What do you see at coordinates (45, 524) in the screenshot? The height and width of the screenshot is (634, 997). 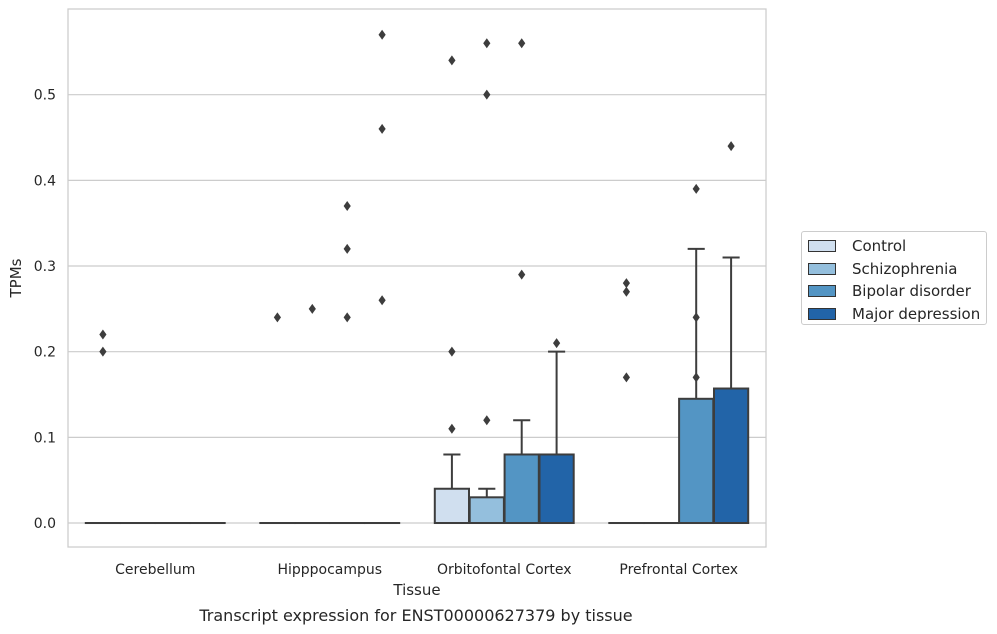 I see `y-tick-label: 0.0` at bounding box center [45, 524].